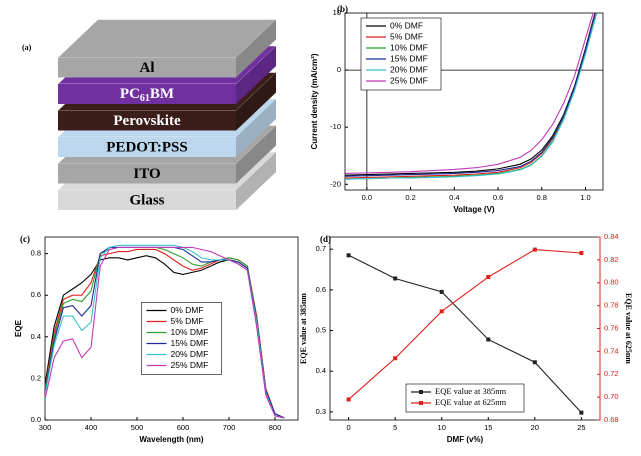  What do you see at coordinates (470, 391) in the screenshot?
I see `legend-label: EQE value at 385nm` at bounding box center [470, 391].